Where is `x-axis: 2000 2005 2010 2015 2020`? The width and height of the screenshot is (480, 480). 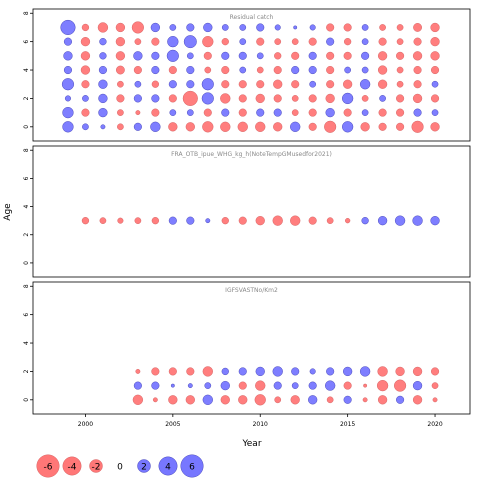
x-axis: 2000 2005 2010 2015 2020 is located at coordinates (260, 421).